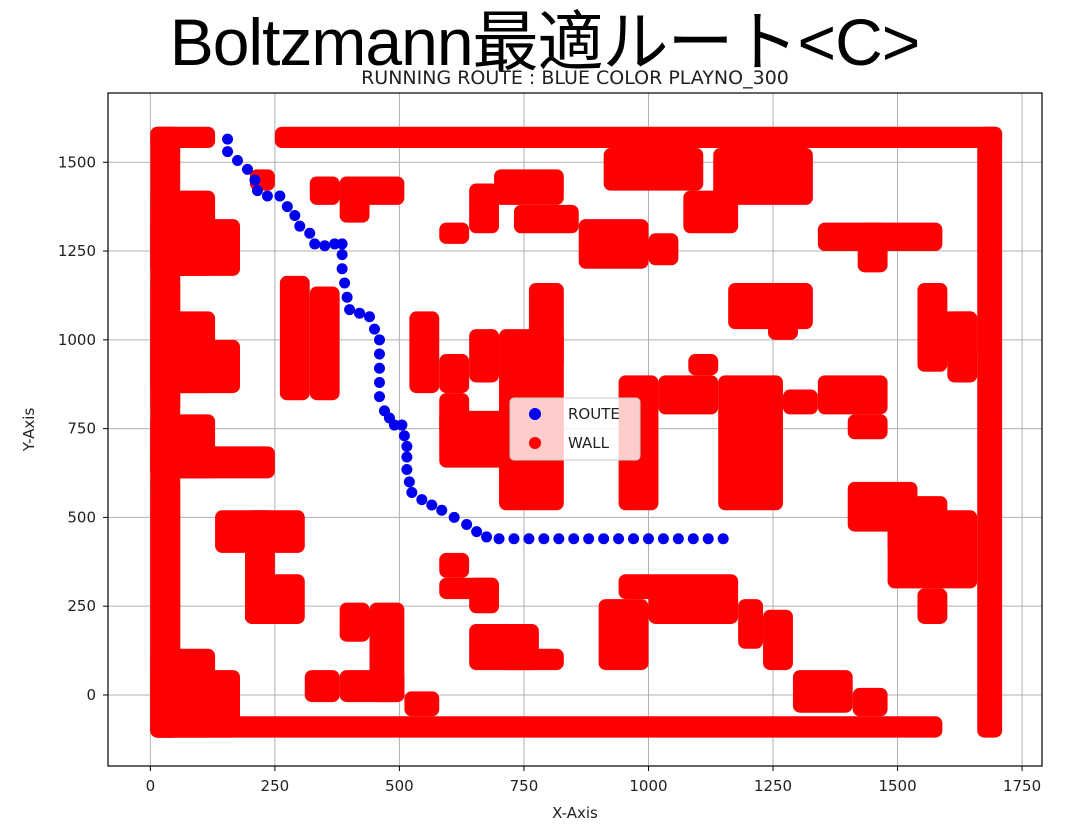 This screenshot has width=1089, height=833. What do you see at coordinates (589, 443) in the screenshot?
I see `legend-label-wall: WALL` at bounding box center [589, 443].